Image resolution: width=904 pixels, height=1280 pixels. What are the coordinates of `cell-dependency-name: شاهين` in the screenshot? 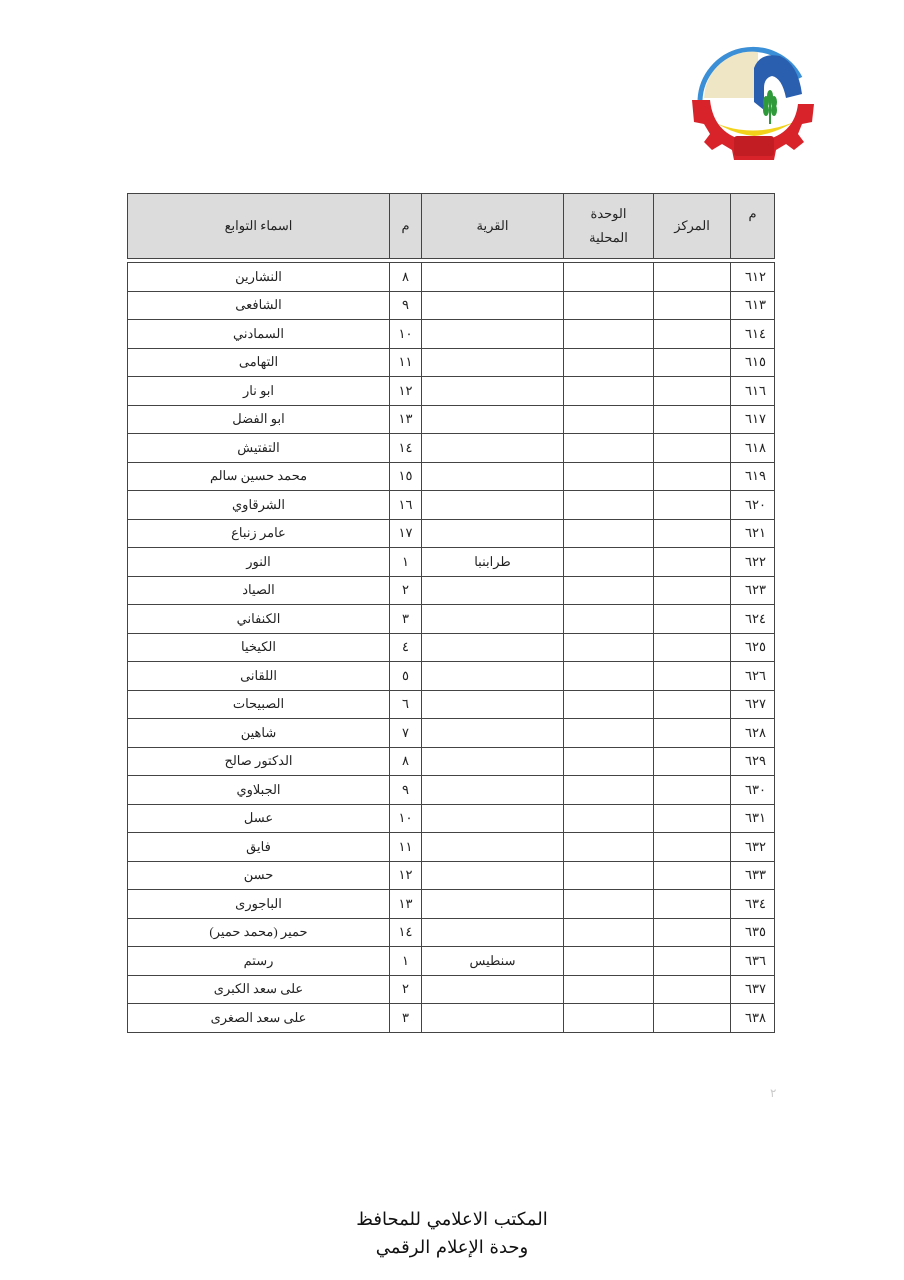 It's located at (258, 733).